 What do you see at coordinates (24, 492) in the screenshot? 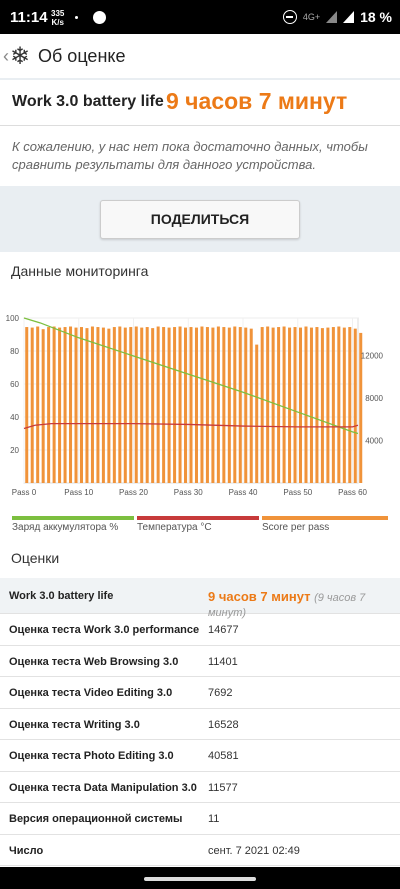
I see `x-tick-label: Pass 0` at bounding box center [24, 492].